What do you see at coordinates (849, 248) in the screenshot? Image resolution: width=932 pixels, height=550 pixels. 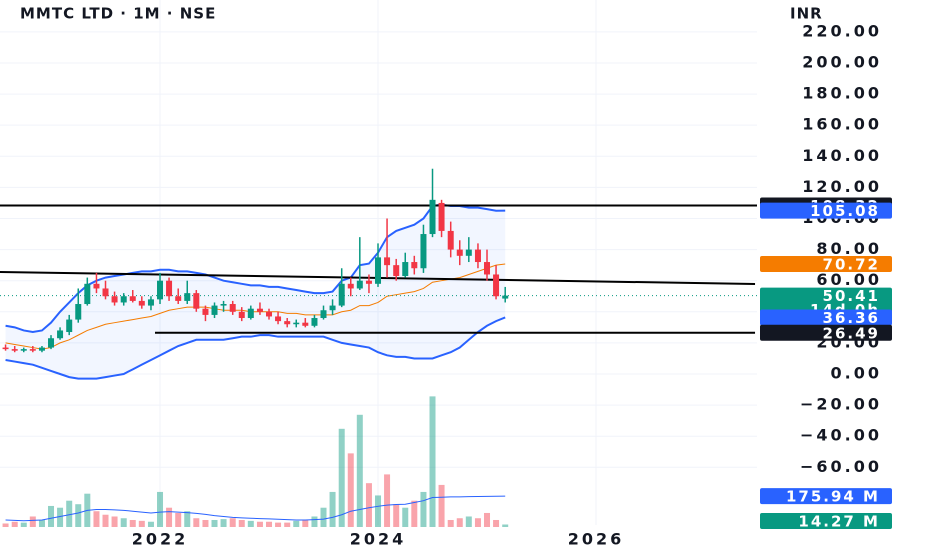 I see `y-tick-label: 80.00` at bounding box center [849, 248].